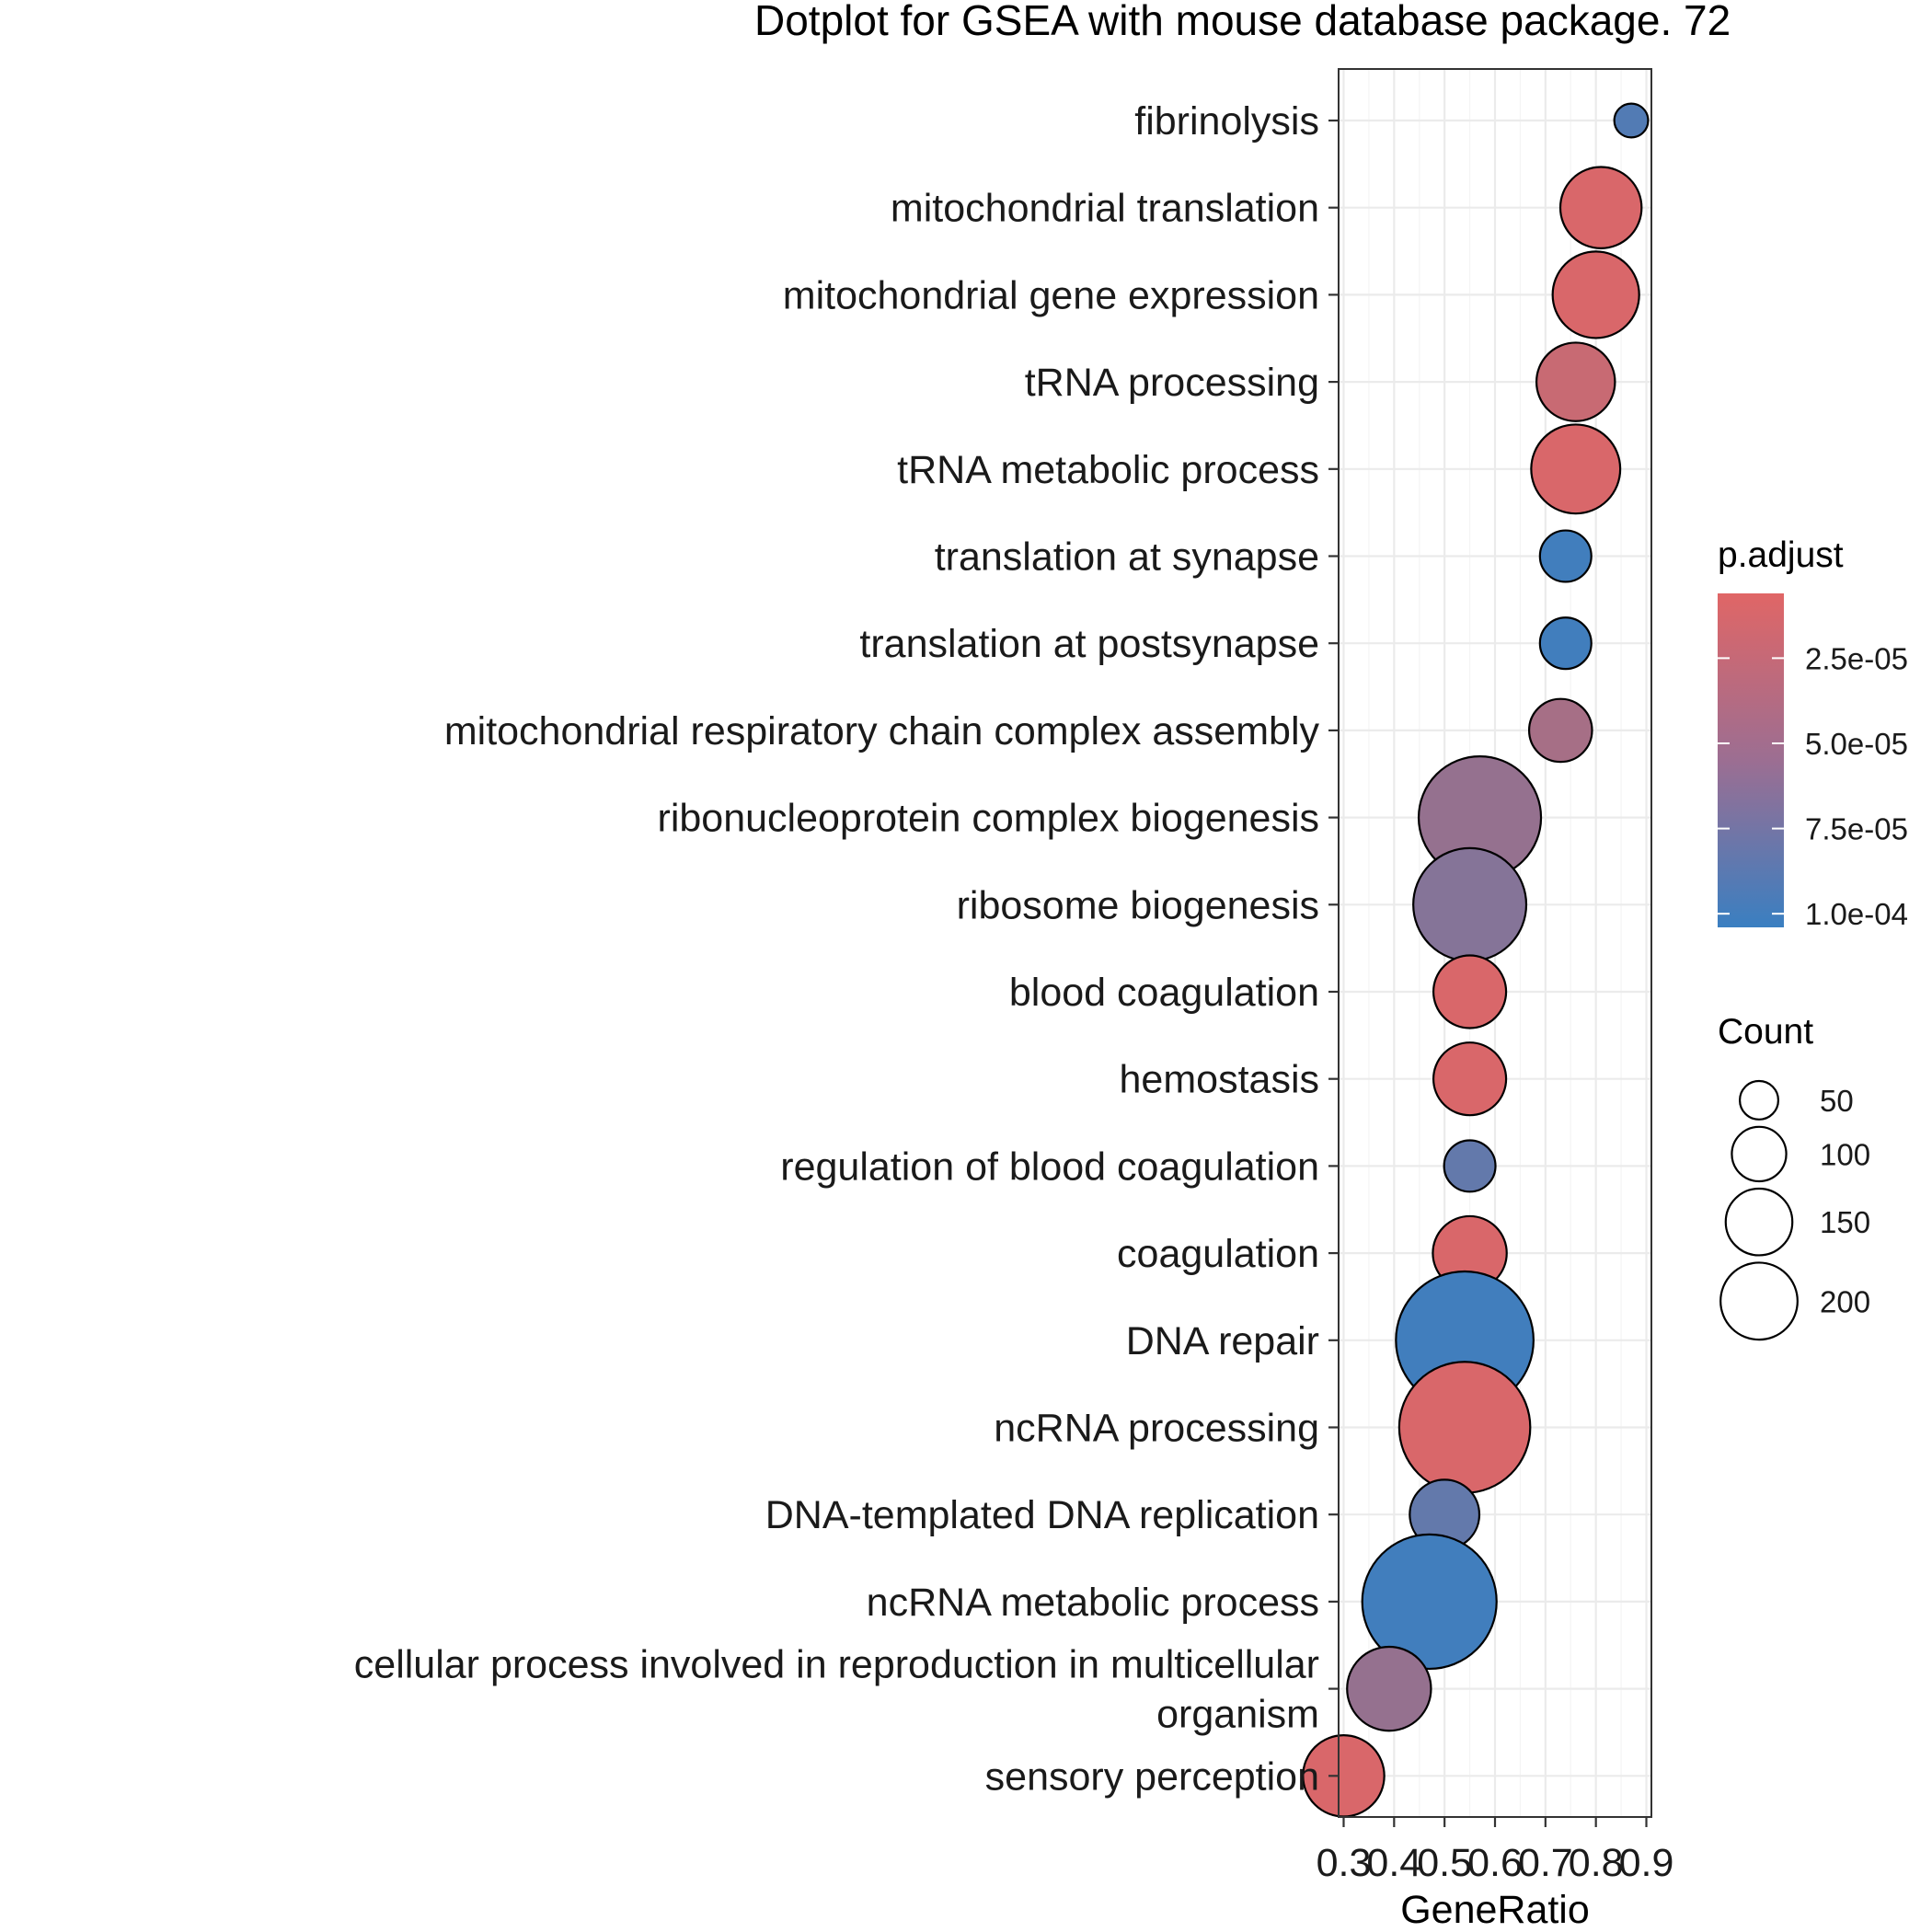 The height and width of the screenshot is (1932, 1932). Describe the element at coordinates (1856, 829) in the screenshot. I see `color-legend-label: 7.5e-05` at that location.